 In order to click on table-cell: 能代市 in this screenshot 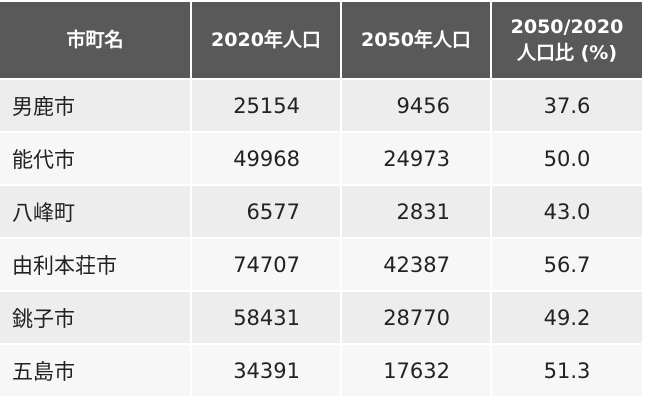, I will do `click(95, 158)`.